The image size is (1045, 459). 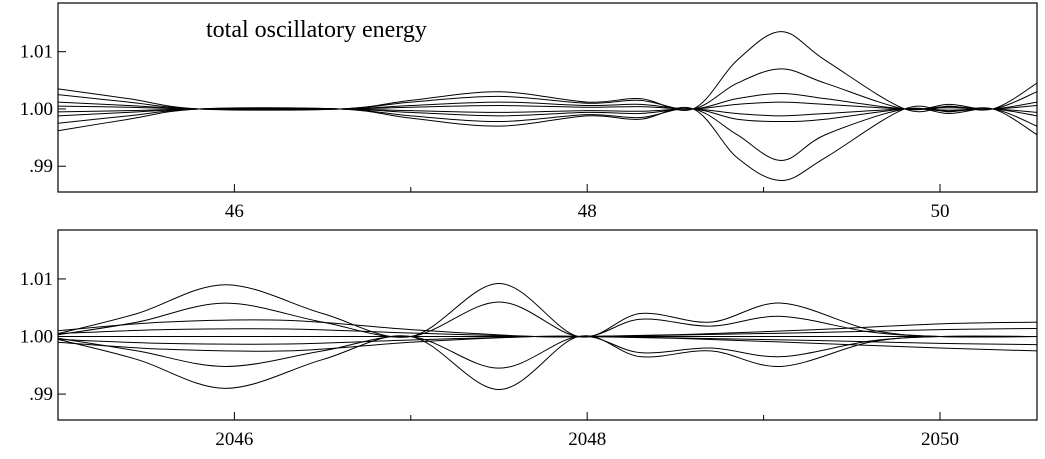 What do you see at coordinates (587, 211) in the screenshot?
I see `x-tick-label: 48` at bounding box center [587, 211].